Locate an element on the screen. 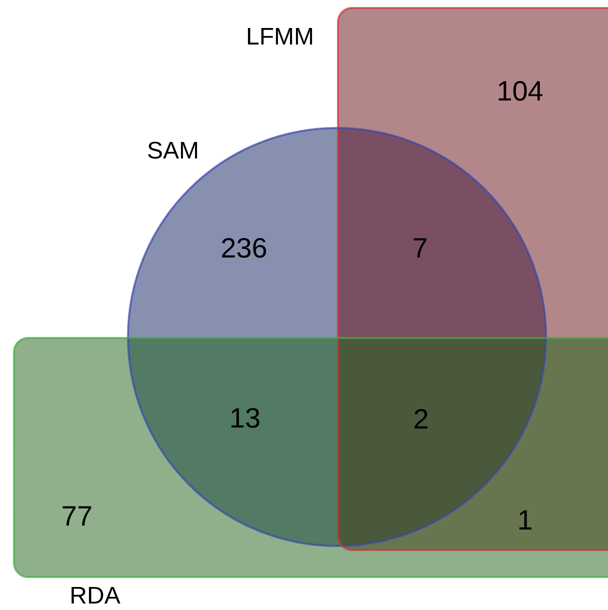 This screenshot has height=610, width=608. text: RDA is located at coordinates (95, 596).